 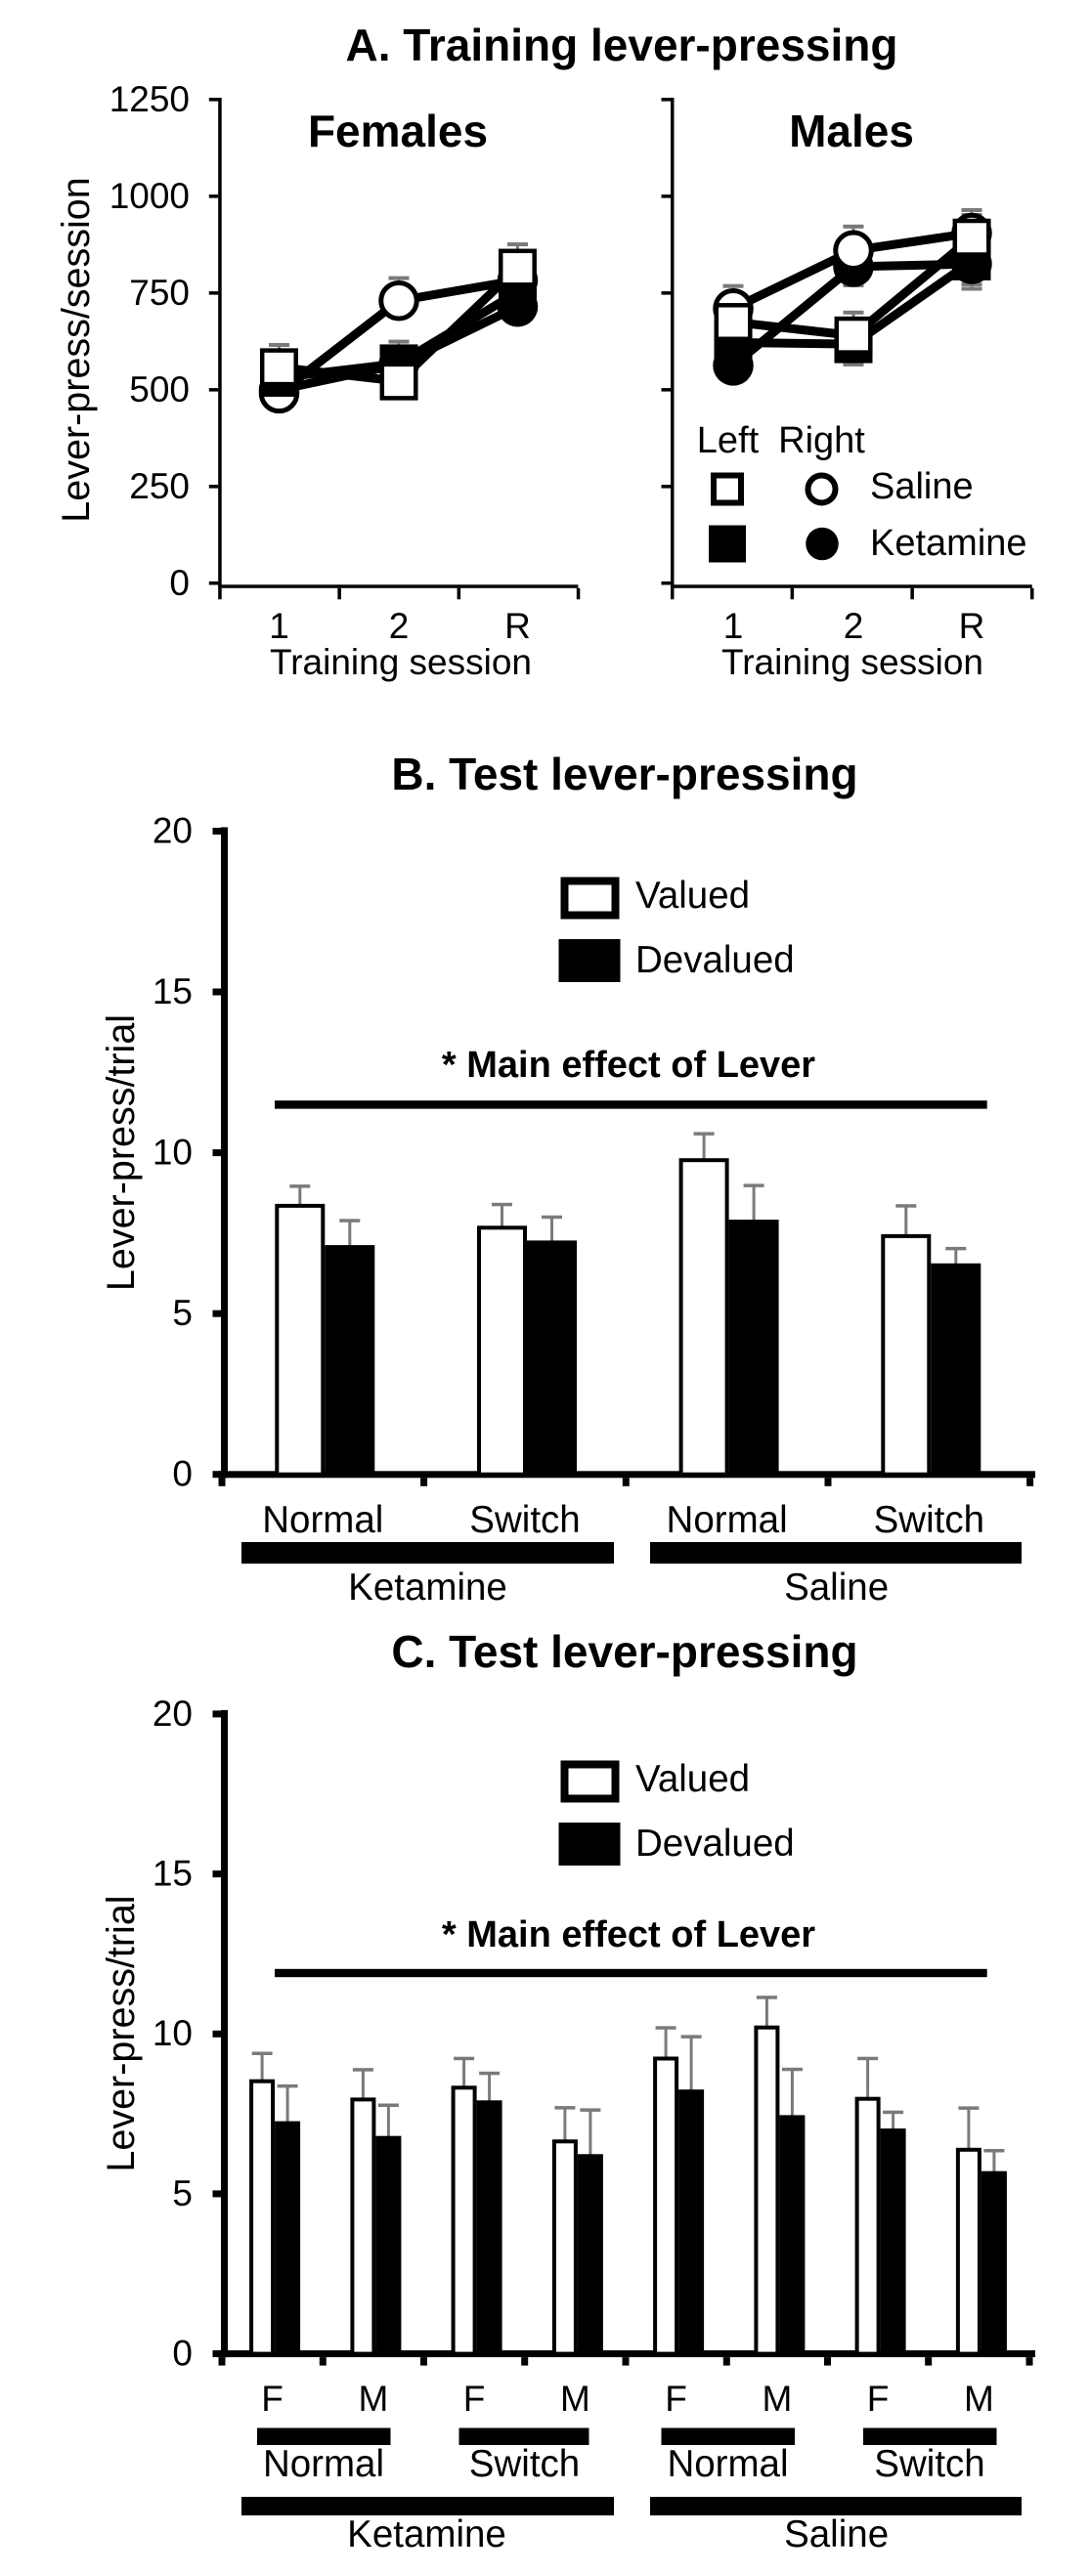 What do you see at coordinates (77, 349) in the screenshot?
I see `svg-text: Lever-press/session` at bounding box center [77, 349].